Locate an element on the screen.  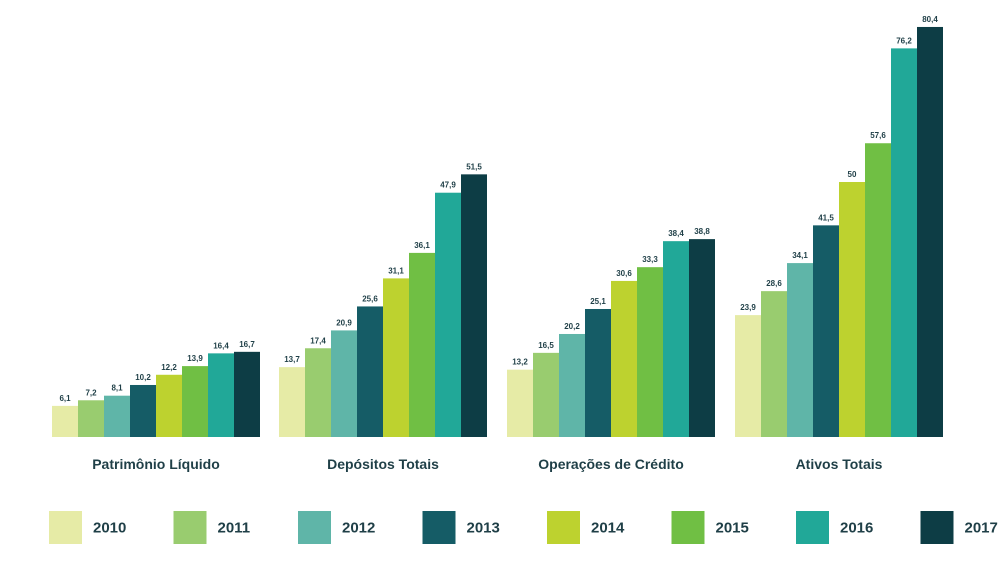
data-label-2012-3: 34,1 is located at coordinates (800, 255).